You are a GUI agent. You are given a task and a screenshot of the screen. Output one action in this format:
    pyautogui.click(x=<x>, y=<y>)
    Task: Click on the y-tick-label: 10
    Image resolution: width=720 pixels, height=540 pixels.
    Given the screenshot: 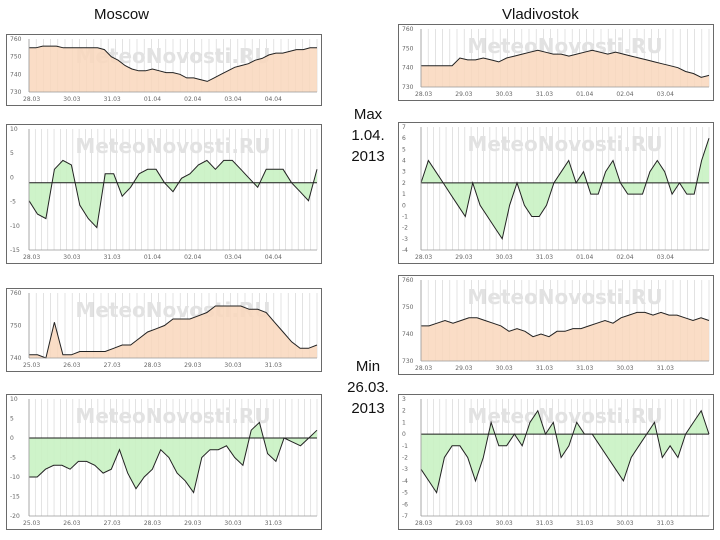 What is the action you would take?
    pyautogui.click(x=14, y=399)
    